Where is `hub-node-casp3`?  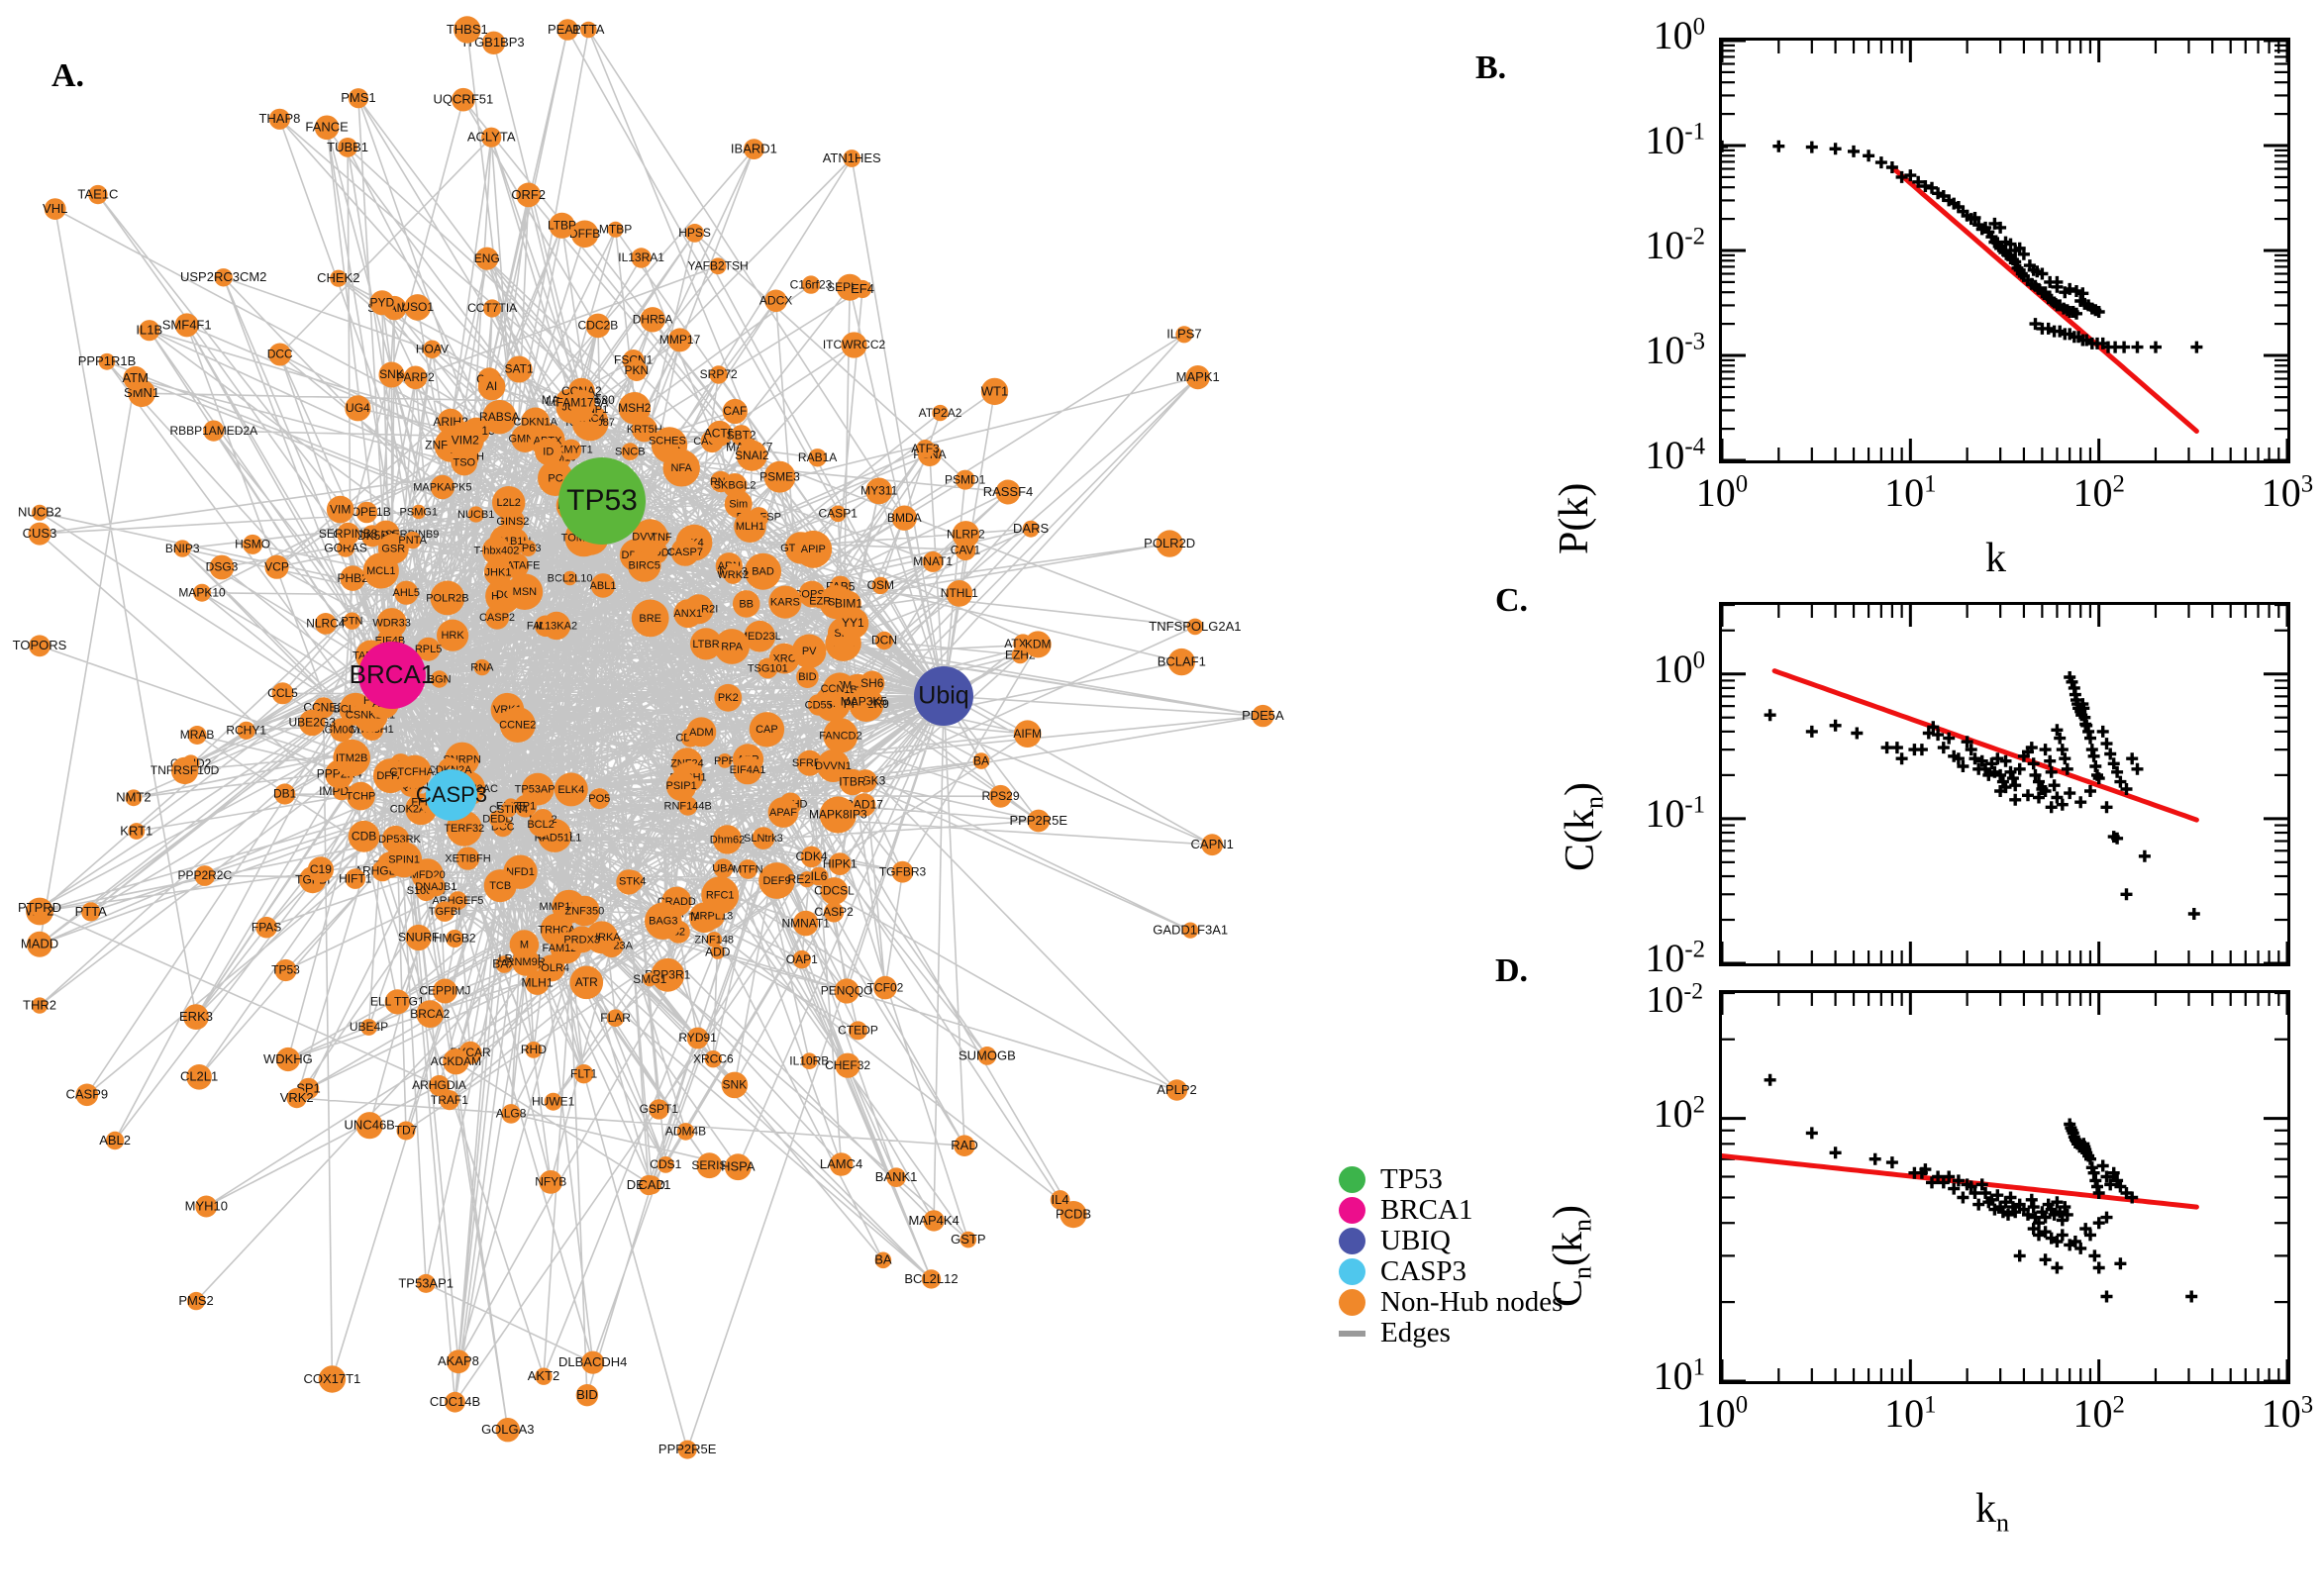 hub-node-casp3 is located at coordinates (451, 795).